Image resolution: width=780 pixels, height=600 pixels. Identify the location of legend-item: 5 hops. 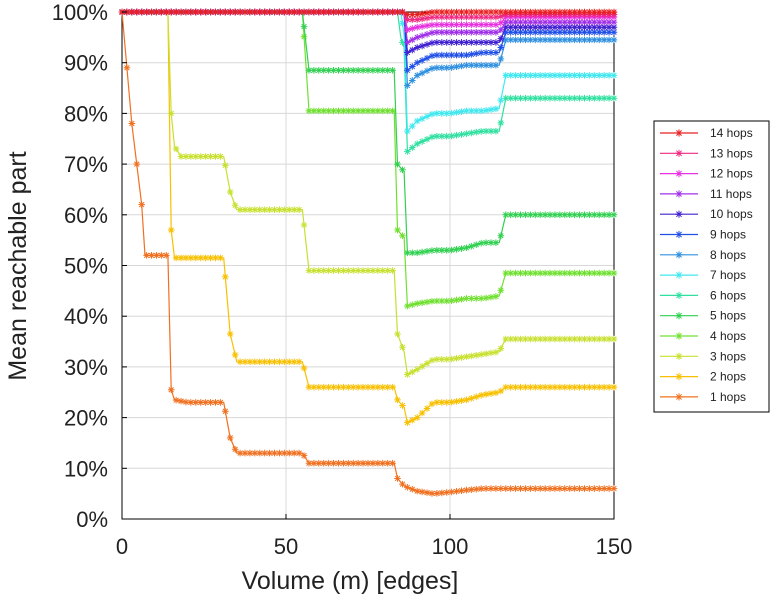
(703, 316).